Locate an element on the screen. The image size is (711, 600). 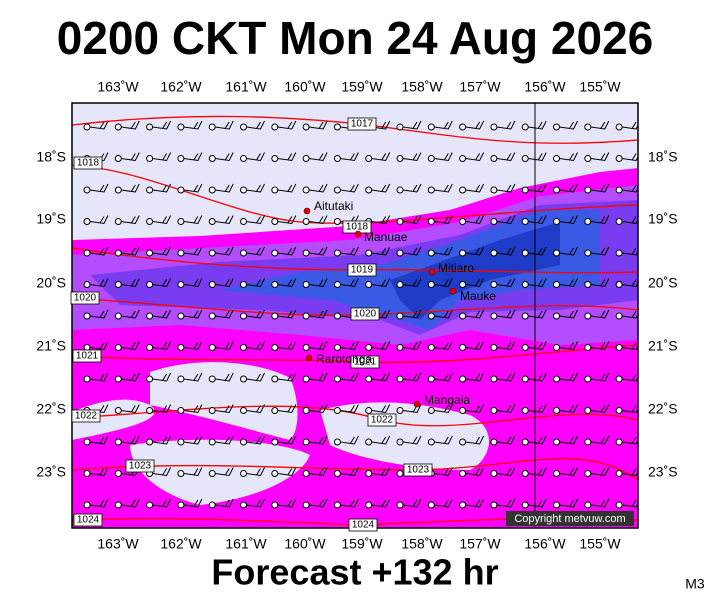
place-name: Mitiaro is located at coordinates (456, 268).